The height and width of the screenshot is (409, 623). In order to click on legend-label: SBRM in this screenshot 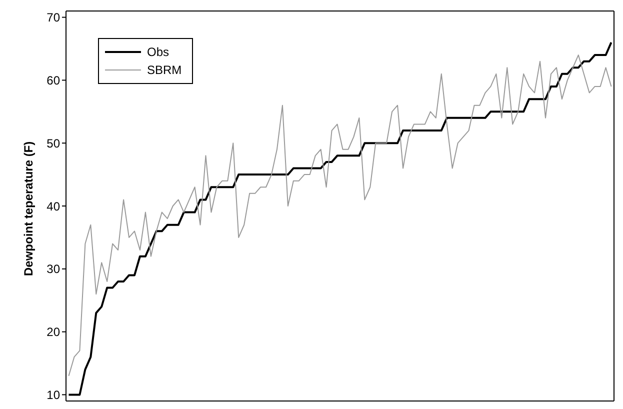, I will do `click(164, 70)`.